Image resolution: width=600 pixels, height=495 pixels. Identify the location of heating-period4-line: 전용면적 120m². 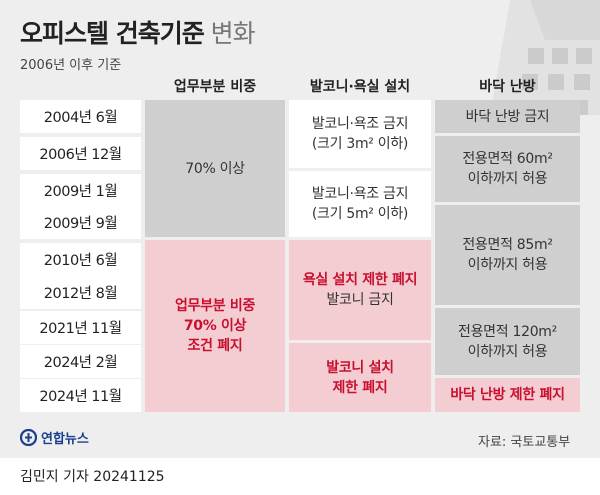
(507, 331).